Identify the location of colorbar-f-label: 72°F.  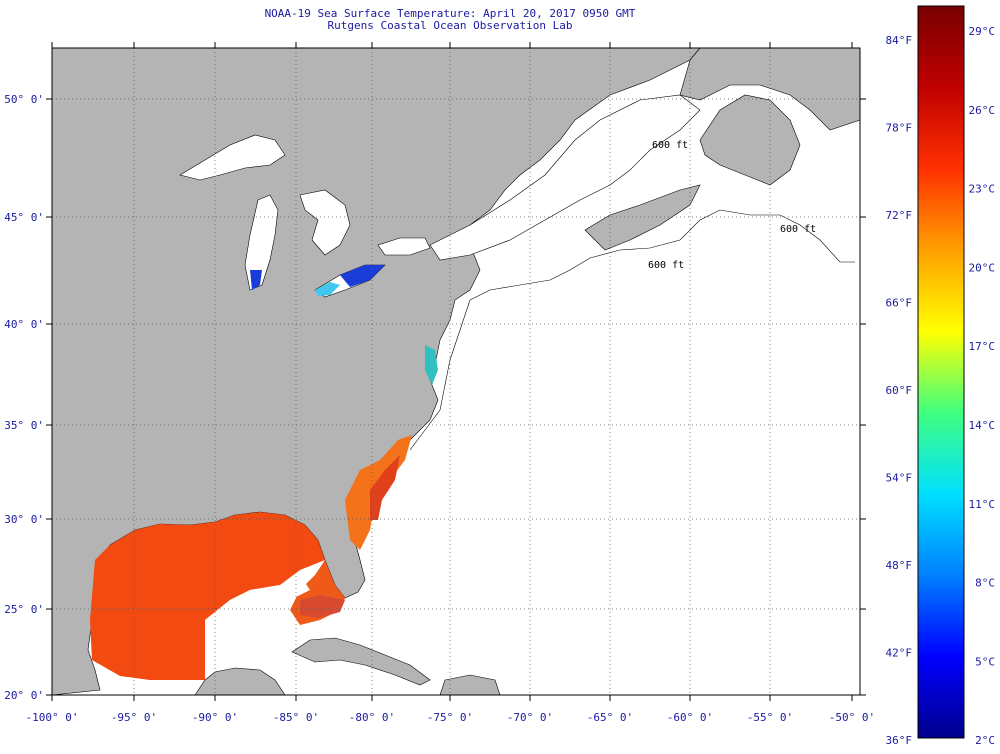
(899, 215).